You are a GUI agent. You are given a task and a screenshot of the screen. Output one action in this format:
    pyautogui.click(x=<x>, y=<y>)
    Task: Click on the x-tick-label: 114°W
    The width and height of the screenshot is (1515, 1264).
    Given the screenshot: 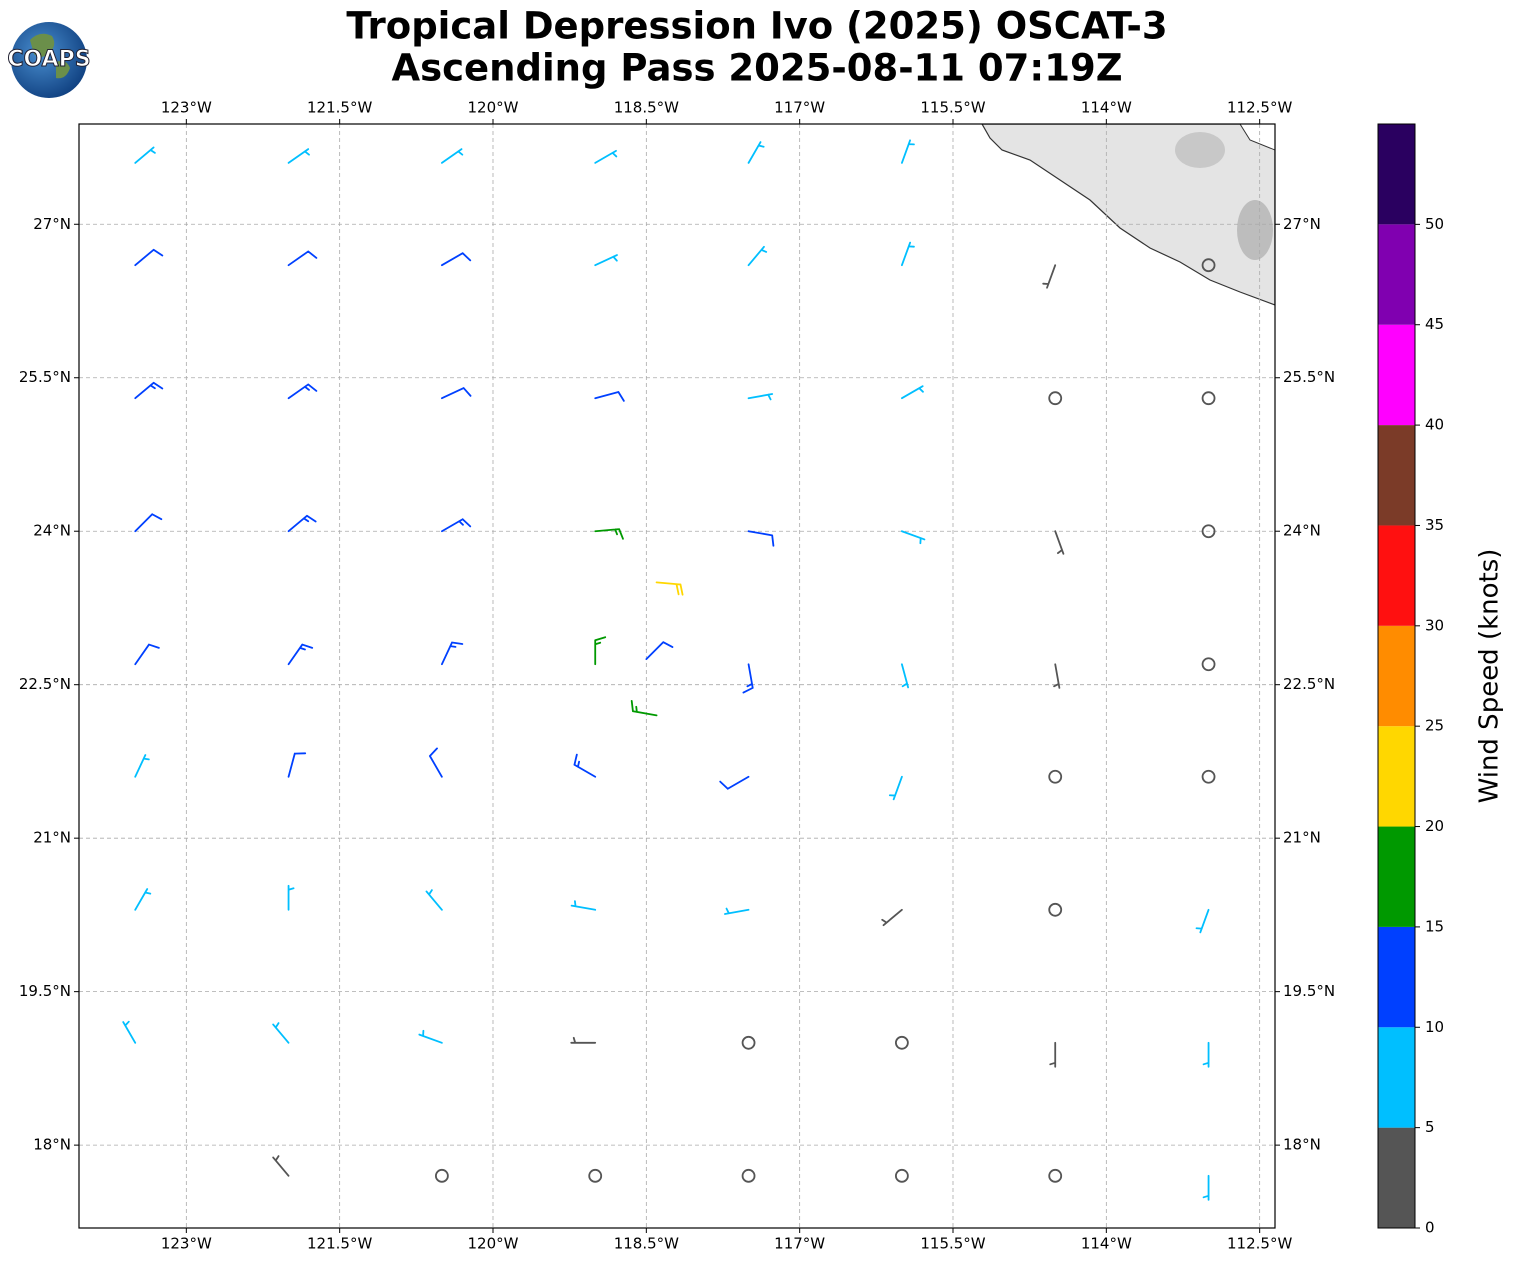 What is the action you would take?
    pyautogui.click(x=1106, y=1244)
    